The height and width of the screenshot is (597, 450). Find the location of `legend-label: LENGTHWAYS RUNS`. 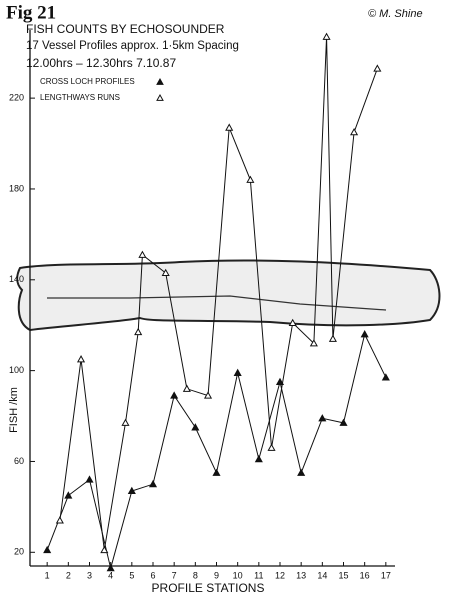

legend-label: LENGTHWAYS RUNS is located at coordinates (80, 97).